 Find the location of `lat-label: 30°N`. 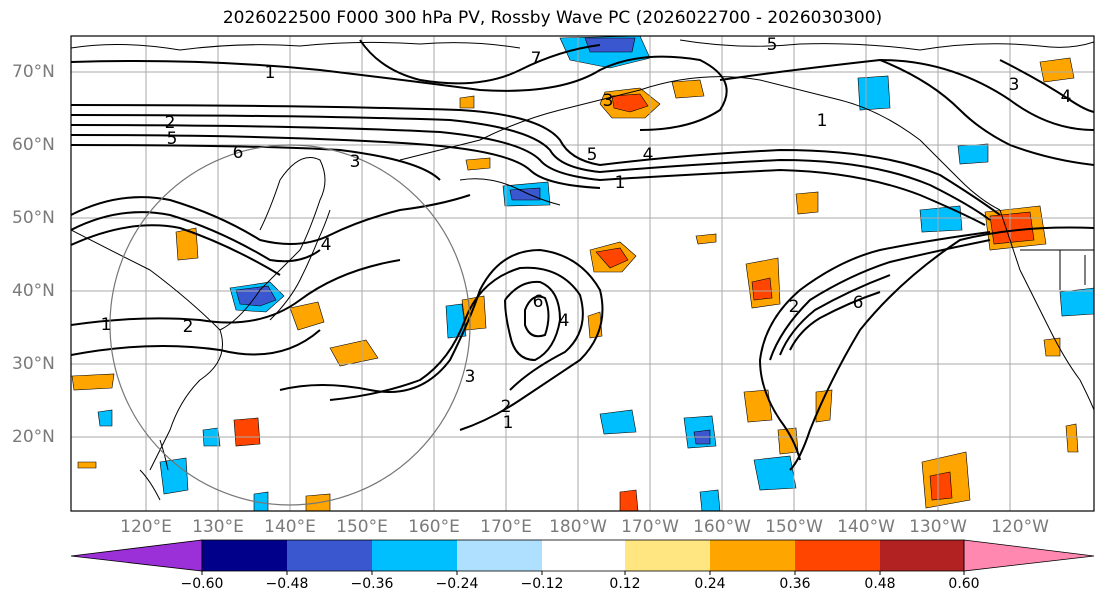

lat-label: 30°N is located at coordinates (33, 364).